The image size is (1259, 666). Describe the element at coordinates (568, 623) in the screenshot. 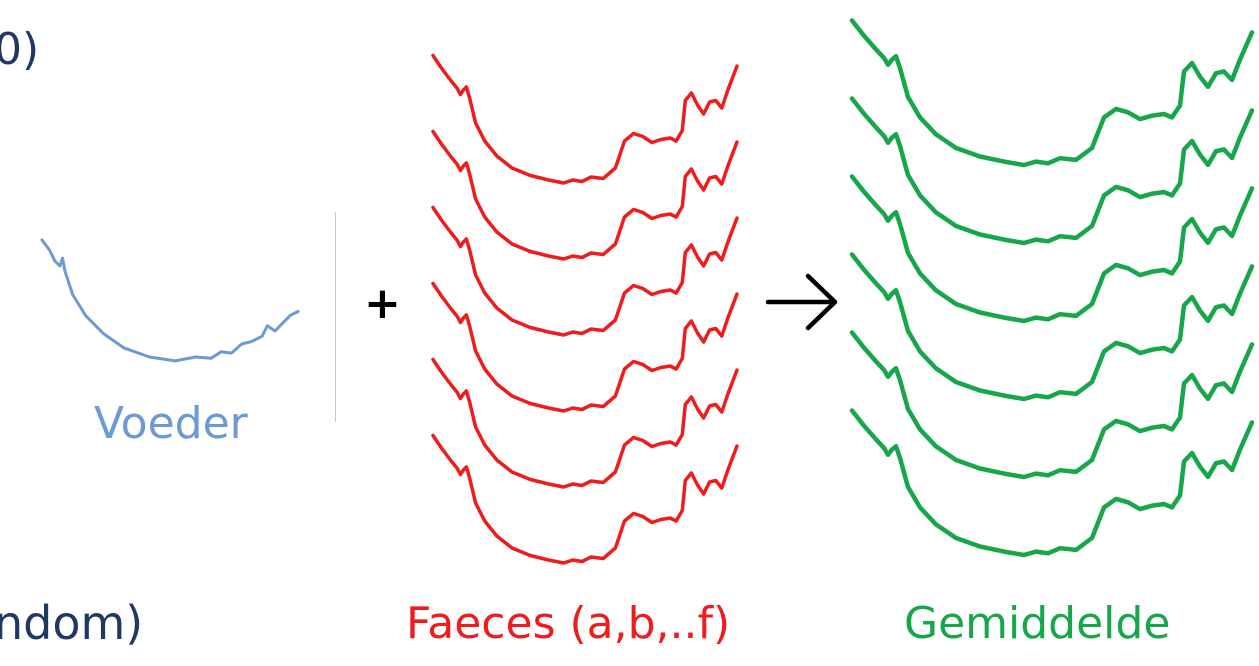

I see `faeces-label: Faeces (a,b,..f)` at that location.